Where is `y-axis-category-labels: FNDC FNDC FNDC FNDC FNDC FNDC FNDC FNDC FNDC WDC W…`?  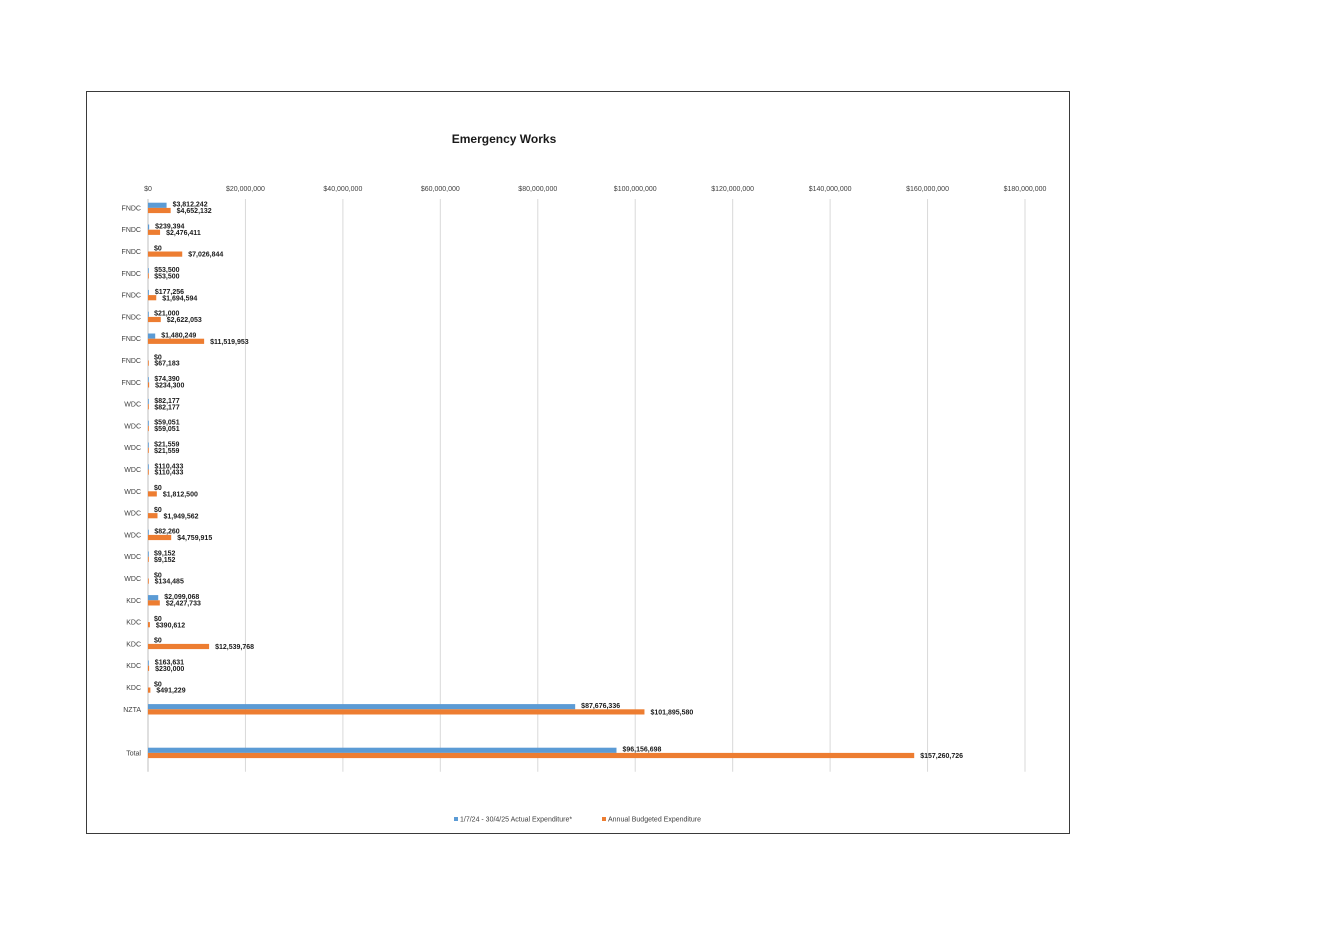 y-axis-category-labels: FNDC FNDC FNDC FNDC FNDC FNDC FNDC FNDC FNDC WDC W… is located at coordinates (132, 481).